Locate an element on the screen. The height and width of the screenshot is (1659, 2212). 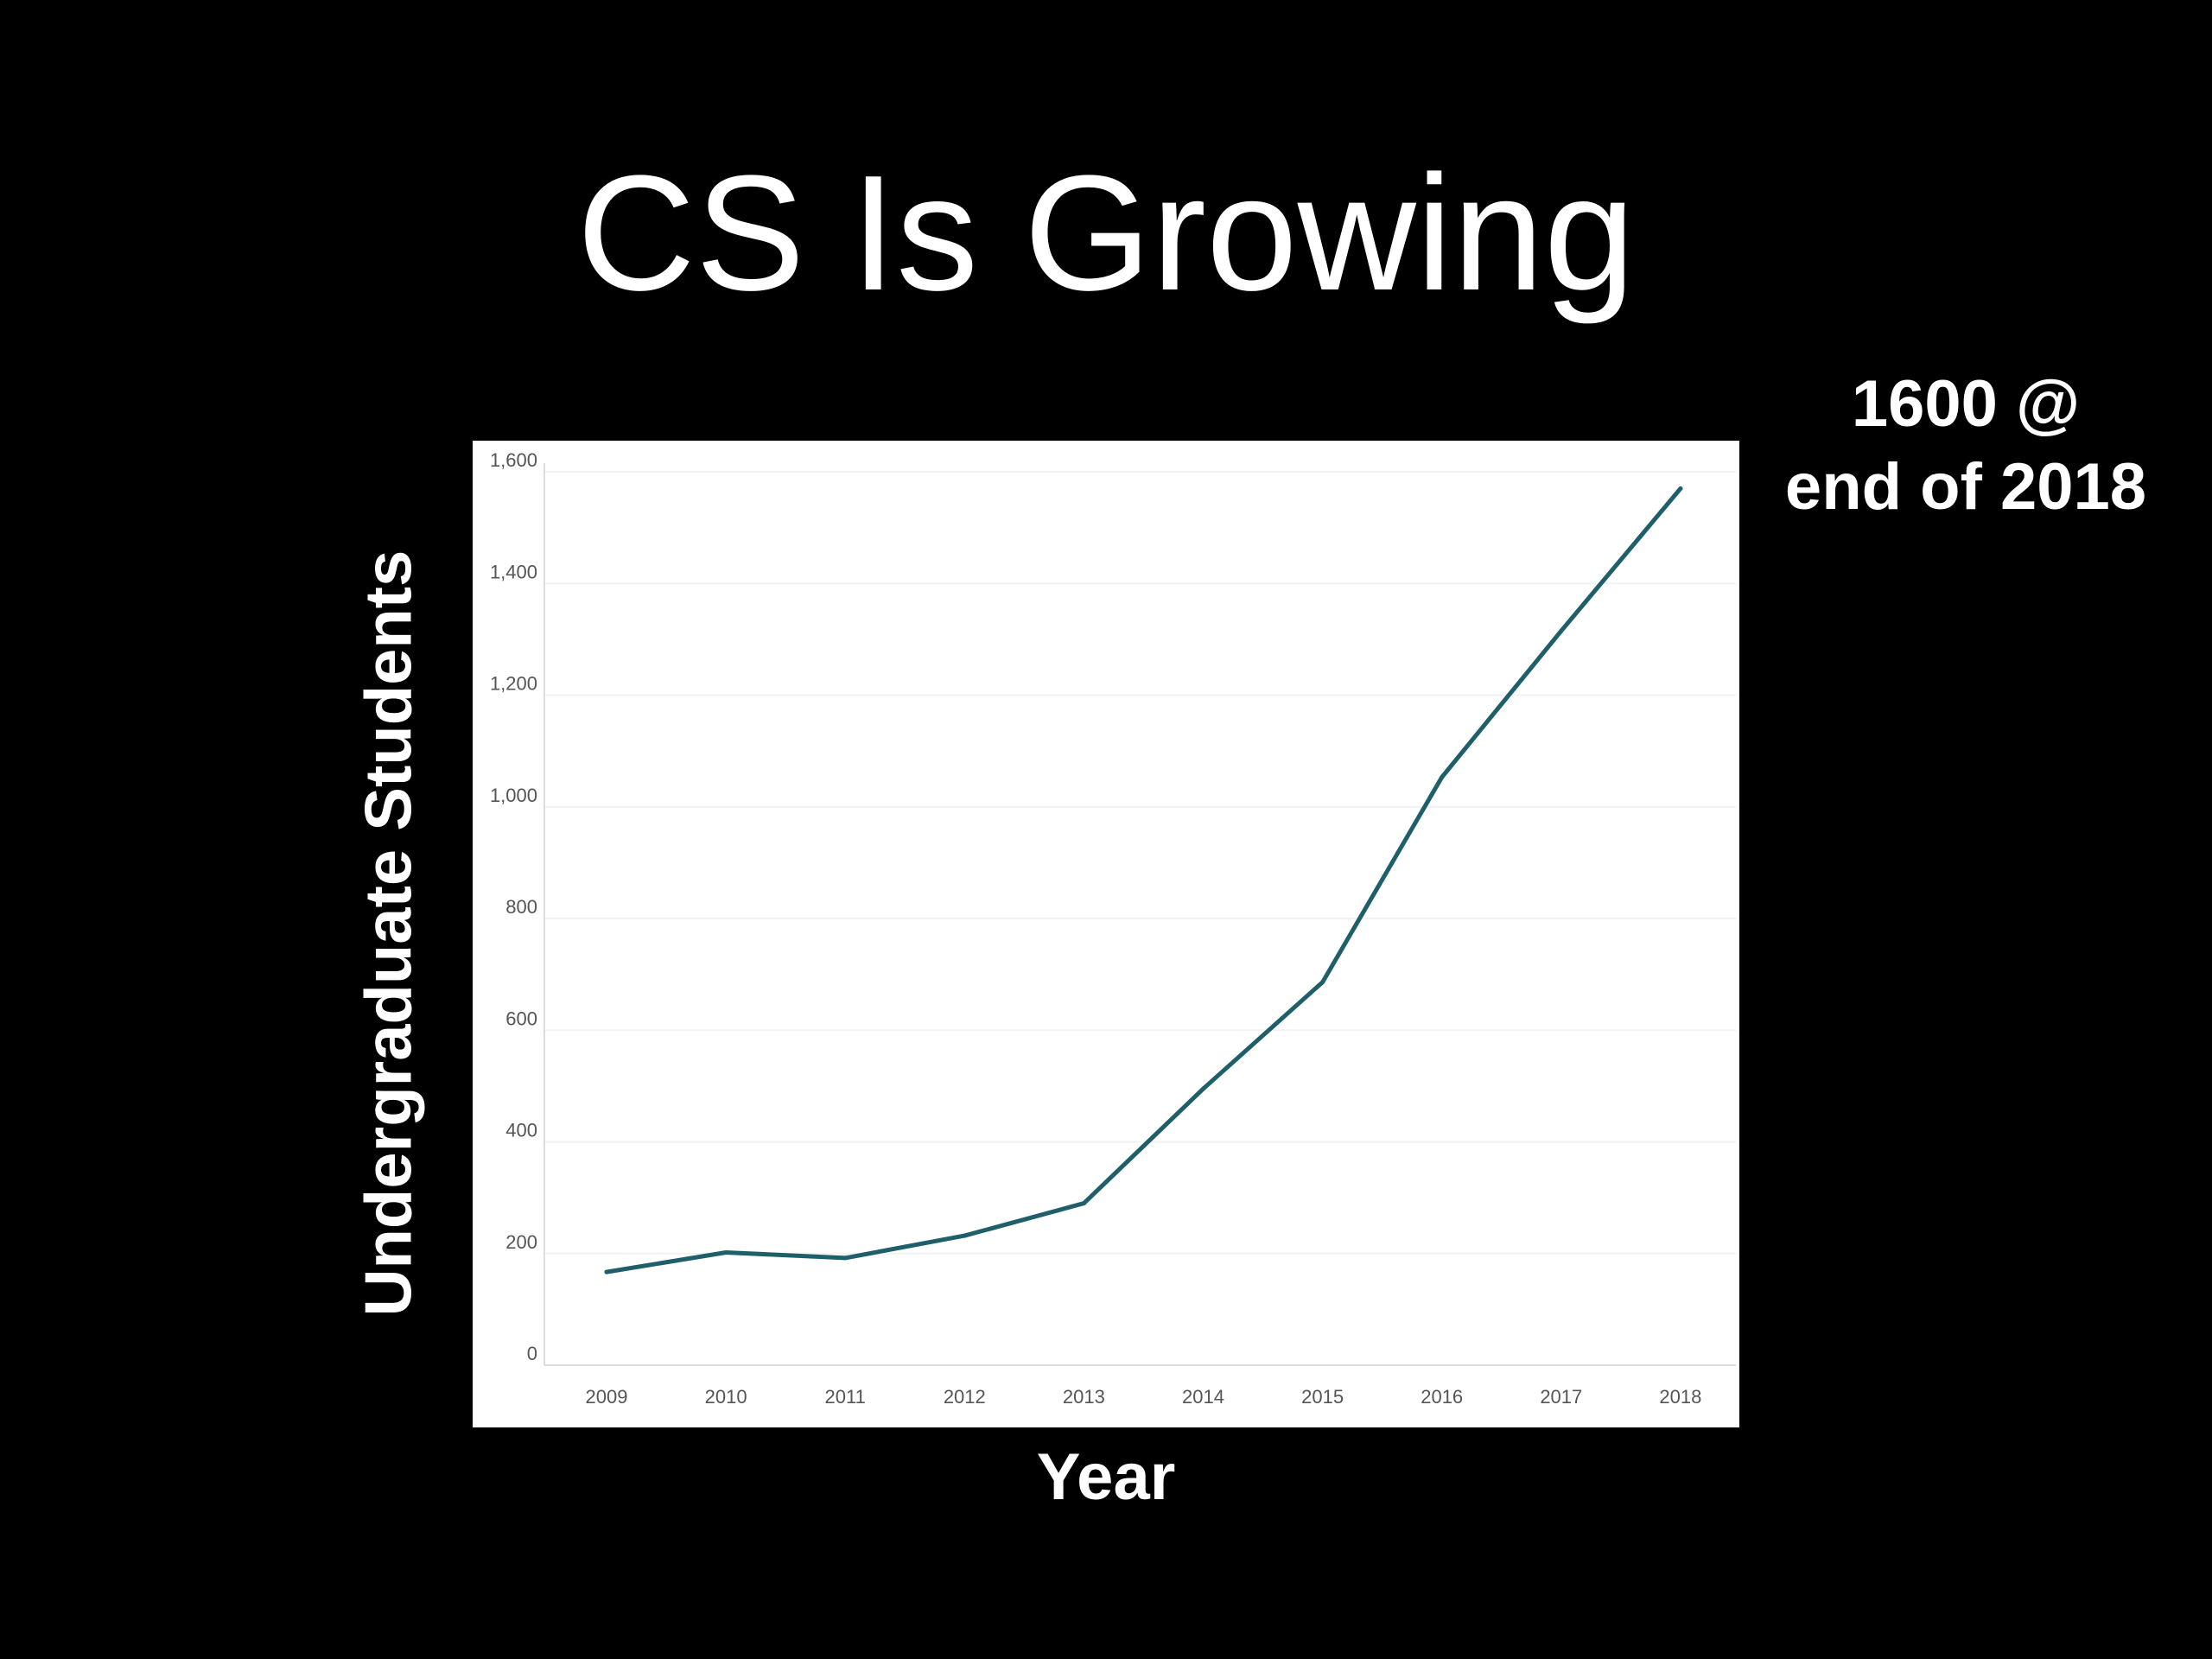
callout-note: 1600 @ end of 2018 is located at coordinates (1965, 446).